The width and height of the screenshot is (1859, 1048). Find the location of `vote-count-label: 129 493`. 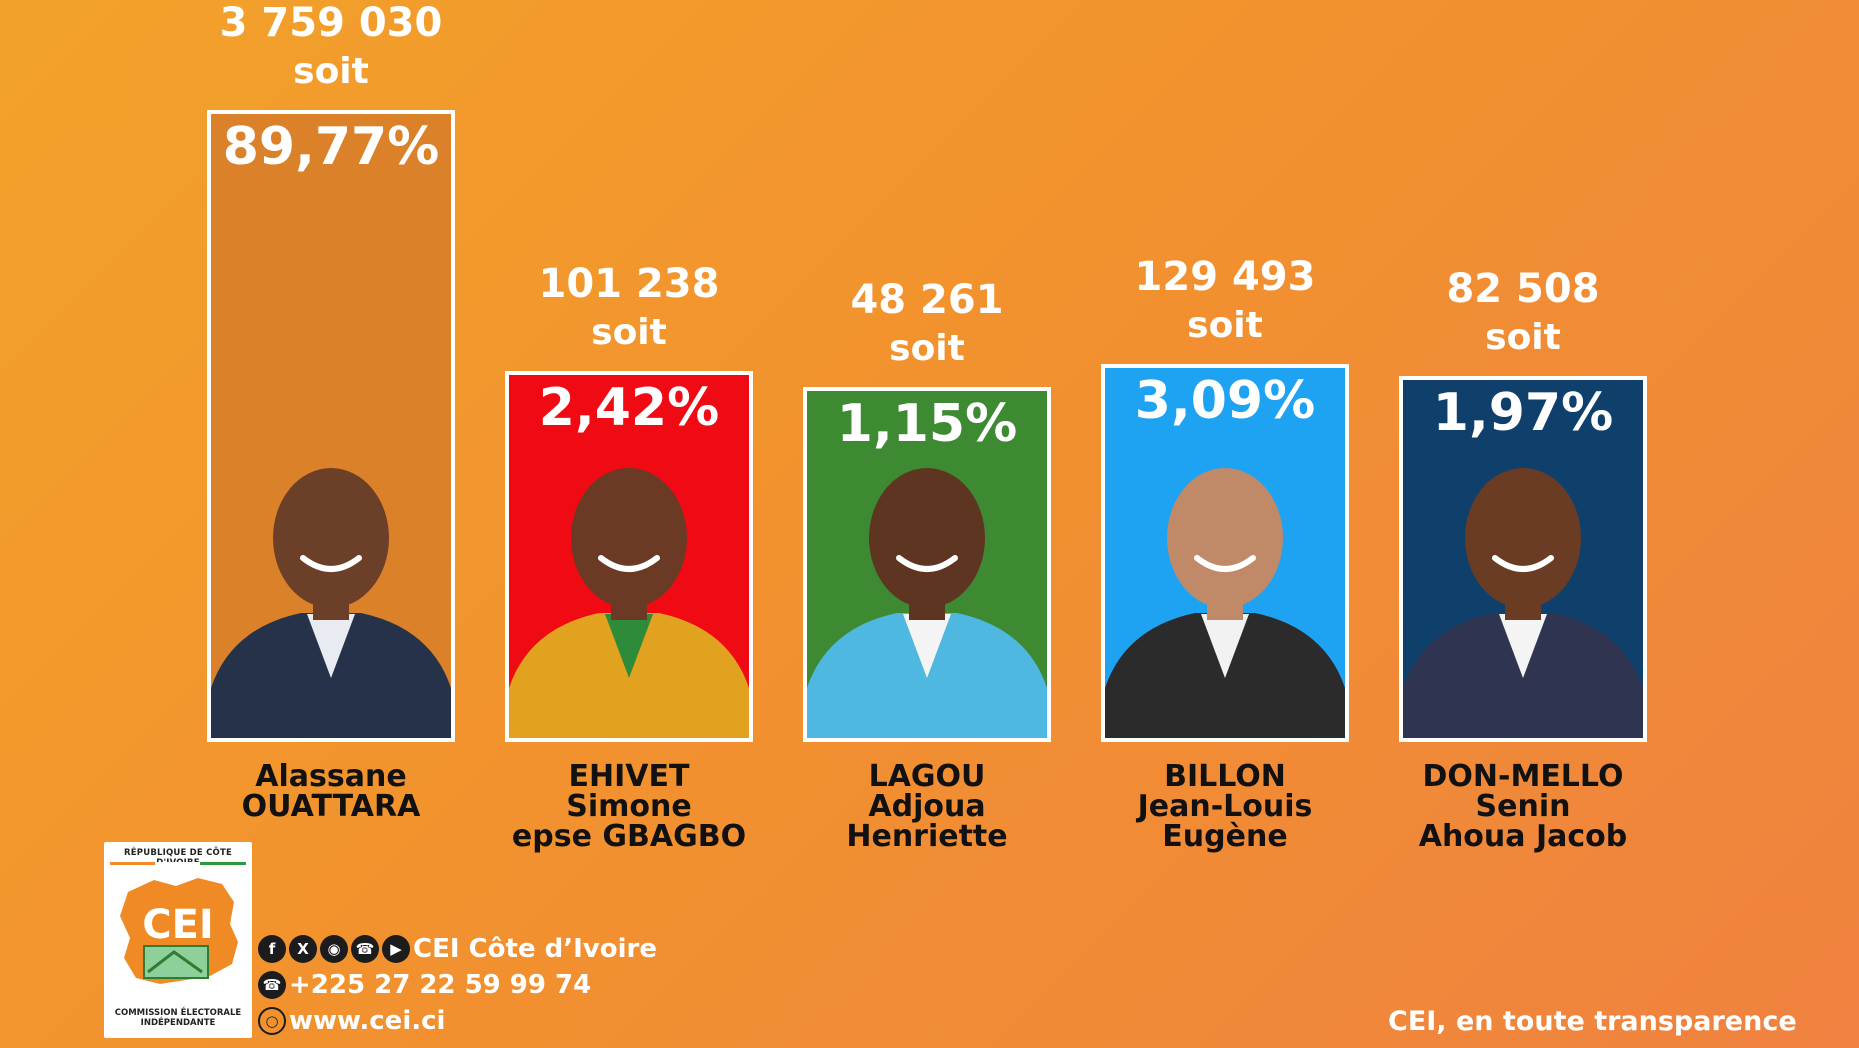

vote-count-label: 129 493 is located at coordinates (1225, 277).